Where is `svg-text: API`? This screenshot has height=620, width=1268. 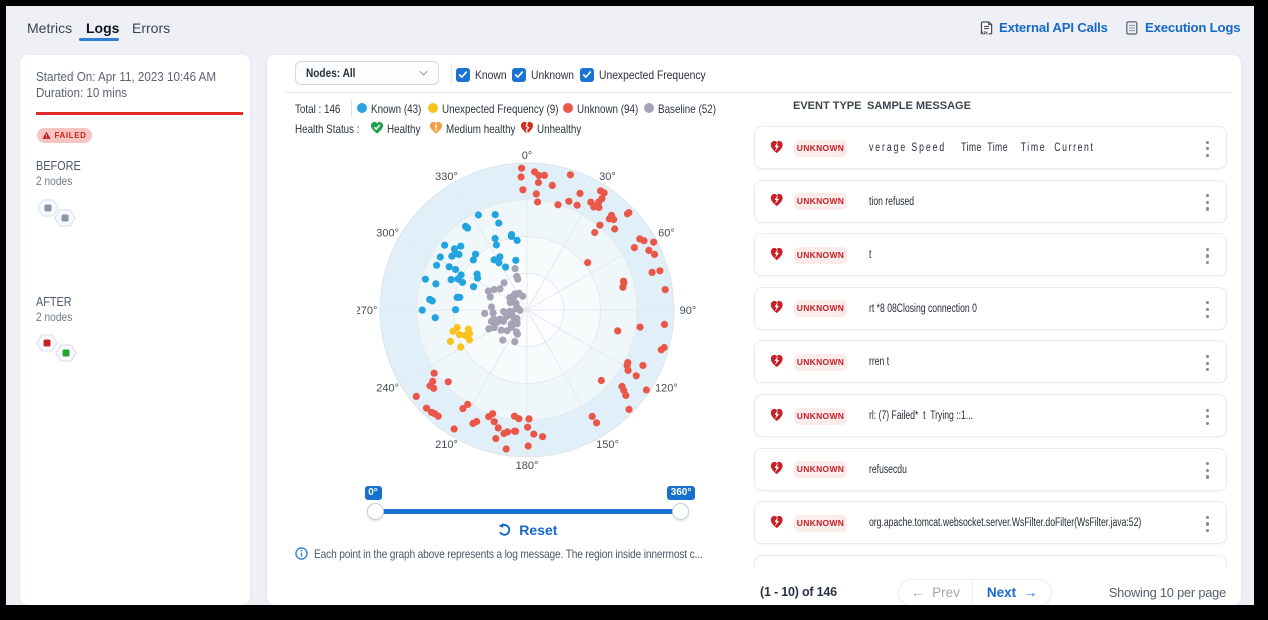
svg-text: API is located at coordinates (983, 32).